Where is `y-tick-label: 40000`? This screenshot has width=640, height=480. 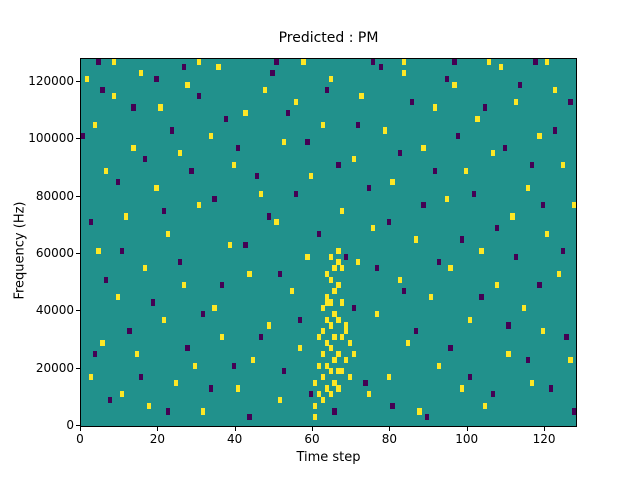
y-tick-label: 40000 is located at coordinates (54, 310).